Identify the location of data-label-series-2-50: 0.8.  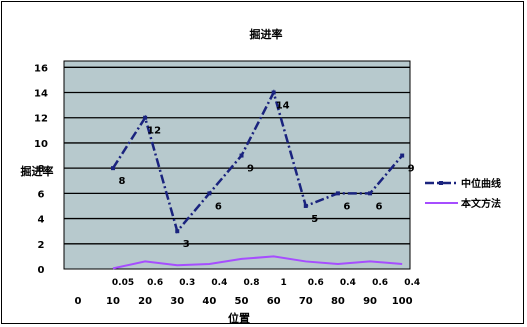
(252, 283).